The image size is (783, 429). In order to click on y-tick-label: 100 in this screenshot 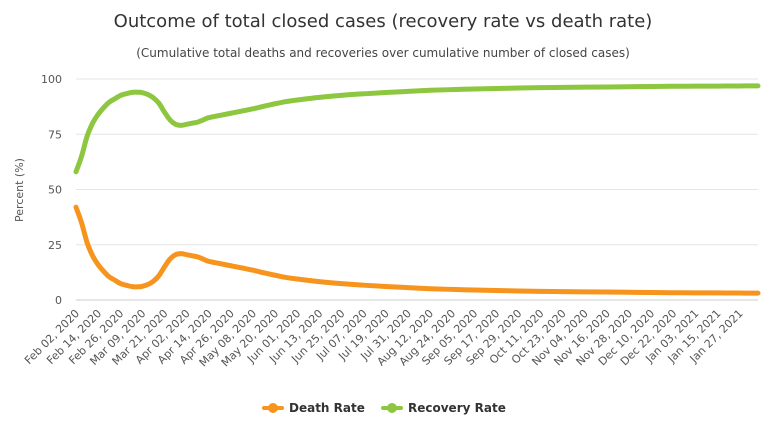, I will do `click(51, 79)`.